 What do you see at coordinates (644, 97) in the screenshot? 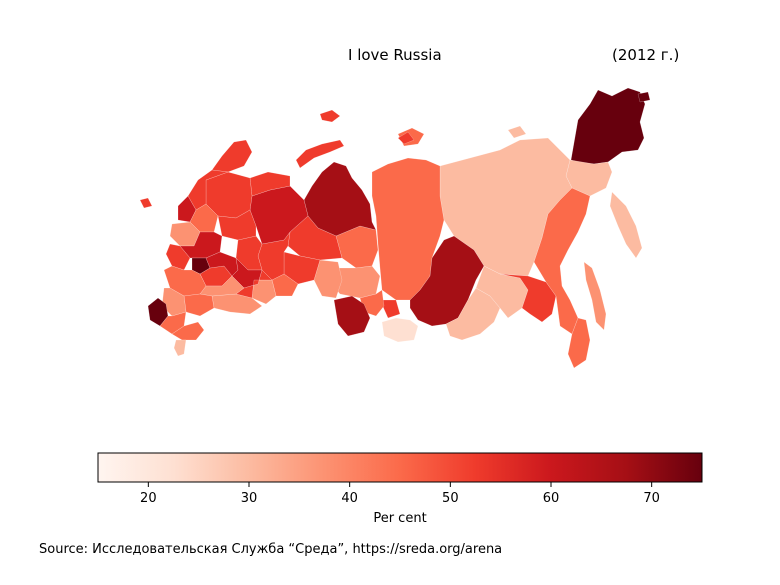
I see `region-wrangel` at bounding box center [644, 97].